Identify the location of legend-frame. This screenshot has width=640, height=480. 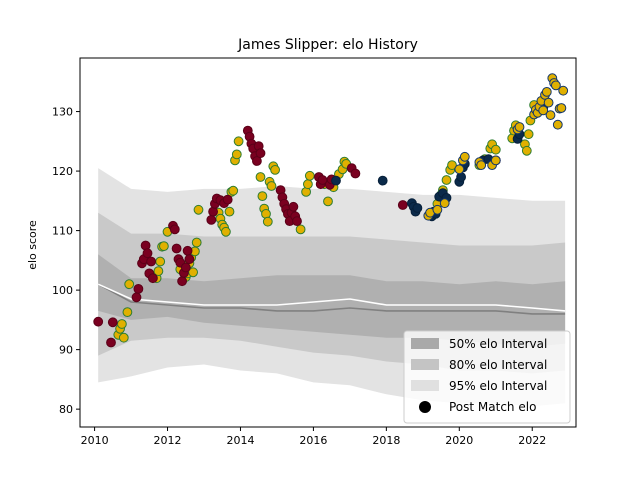
(487, 377).